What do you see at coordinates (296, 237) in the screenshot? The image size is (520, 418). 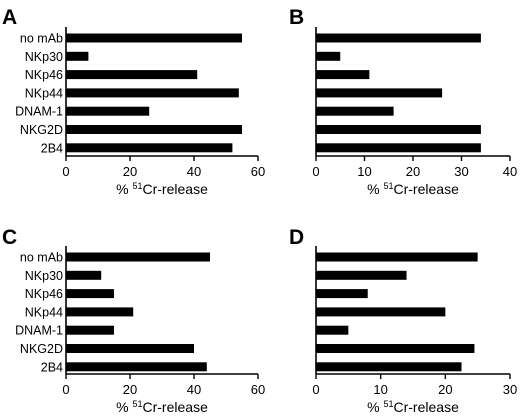 I see `panel-letter-d: D` at bounding box center [296, 237].